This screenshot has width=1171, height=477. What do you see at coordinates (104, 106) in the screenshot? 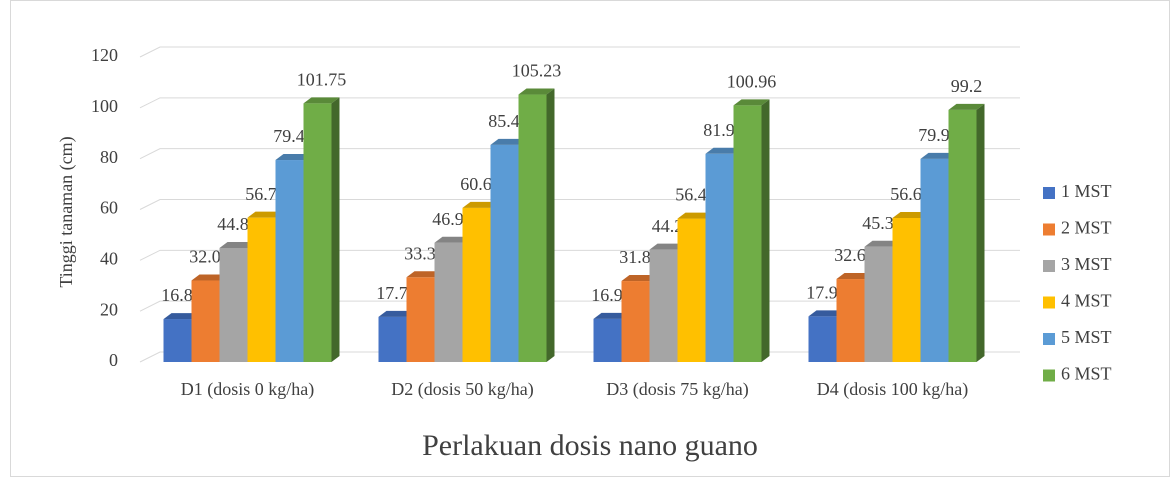
I see `y-tick-label: 100` at bounding box center [104, 106].